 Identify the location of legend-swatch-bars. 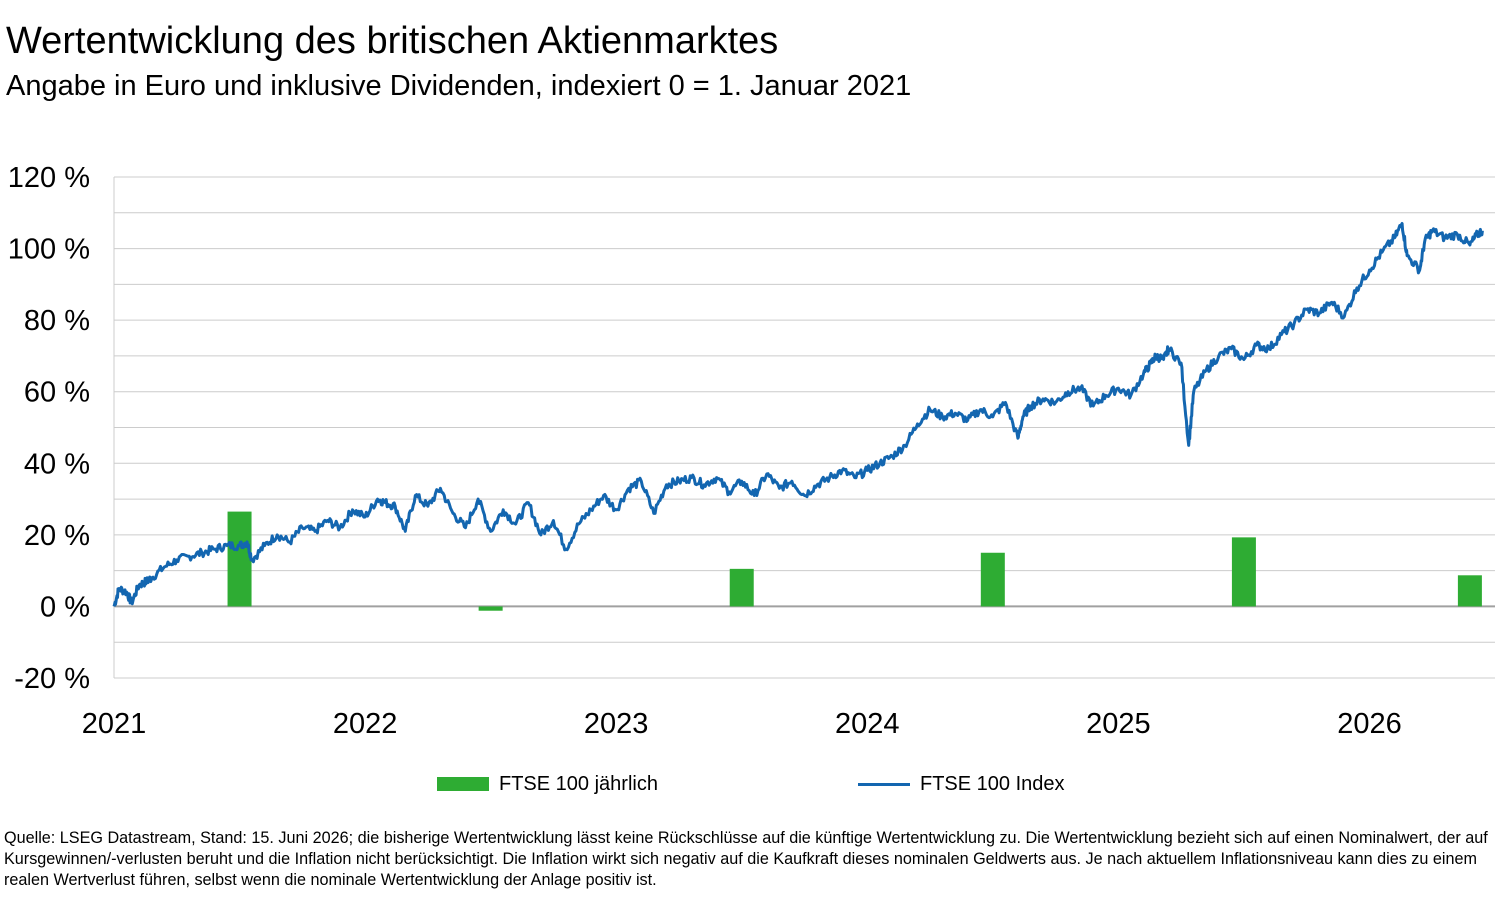
(463, 784).